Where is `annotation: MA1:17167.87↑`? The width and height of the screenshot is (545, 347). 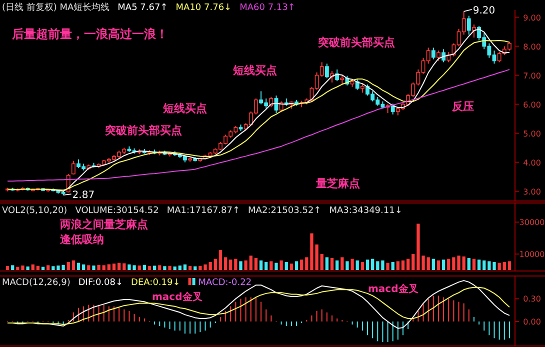 annotation: MA1:17167.87↑ is located at coordinates (203, 211).